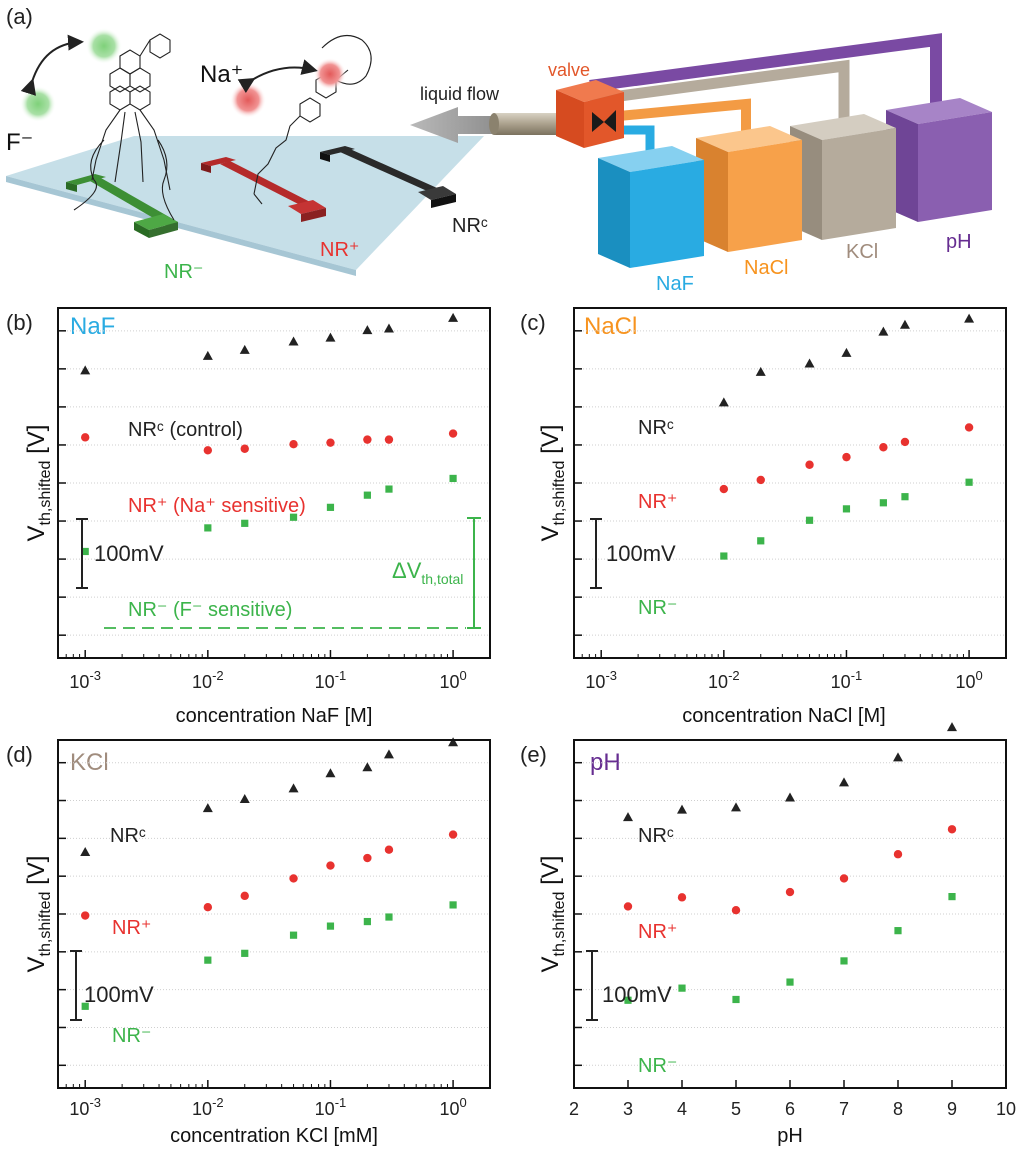 Image resolution: width=1024 pixels, height=1149 pixels. I want to click on reservoir-nacl, so click(749, 189).